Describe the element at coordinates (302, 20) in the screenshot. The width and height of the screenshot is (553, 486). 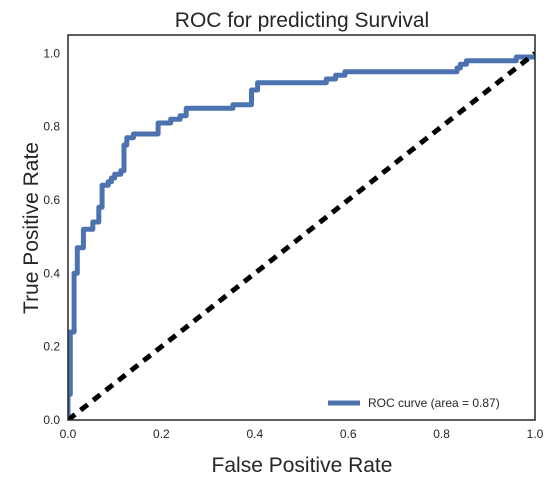
I see `chart-title: ROC for predicting Survival` at that location.